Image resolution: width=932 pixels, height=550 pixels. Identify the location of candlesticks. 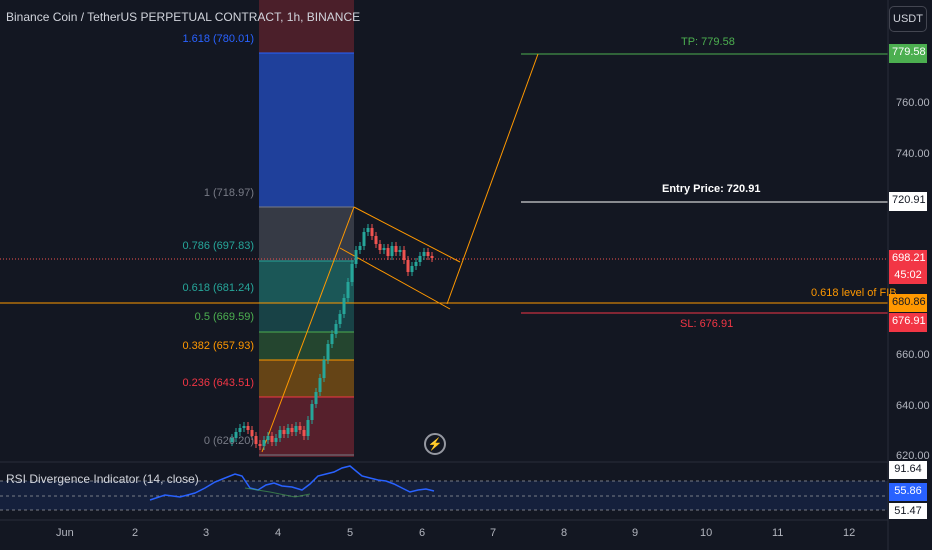
(332, 337).